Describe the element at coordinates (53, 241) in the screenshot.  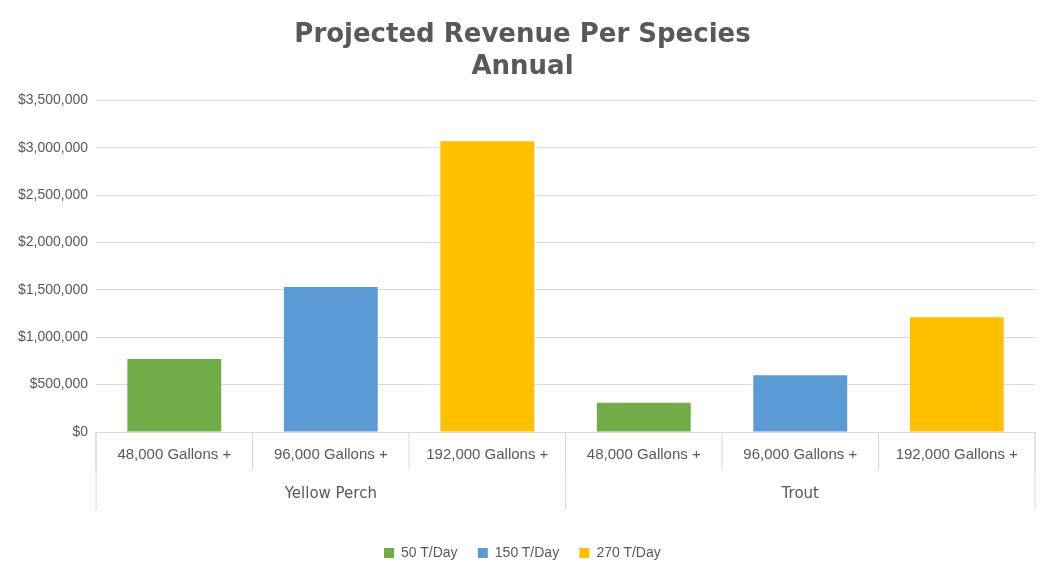
I see `y-tick-label: $2,000,000` at that location.